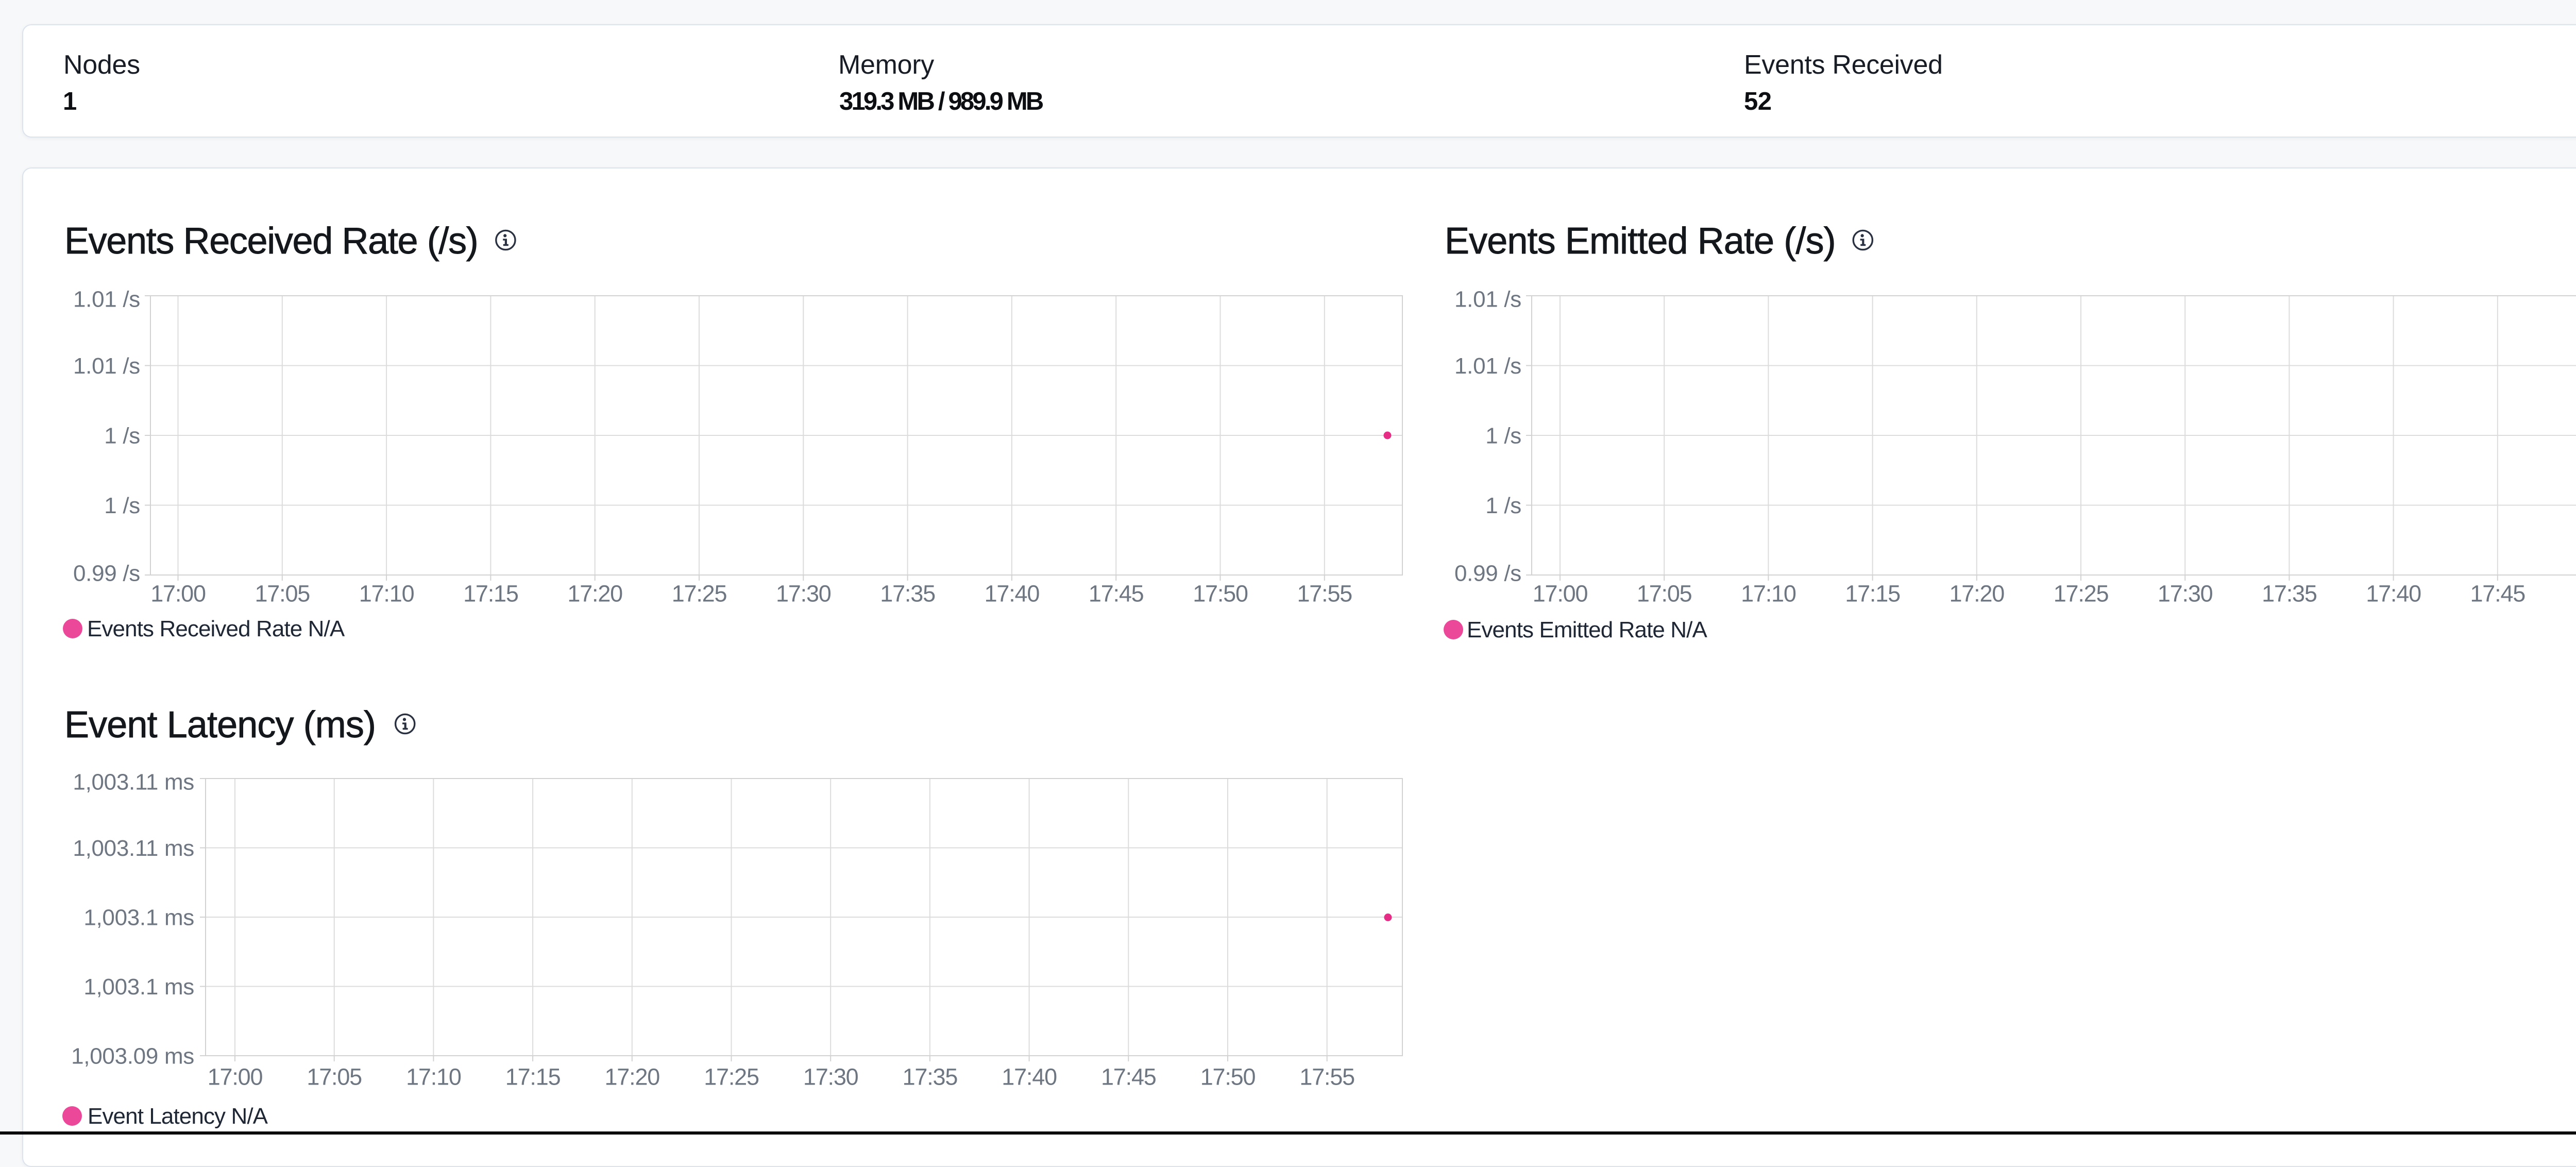 The width and height of the screenshot is (2576, 1167). Describe the element at coordinates (886, 65) in the screenshot. I see `svg-text: Memory` at that location.